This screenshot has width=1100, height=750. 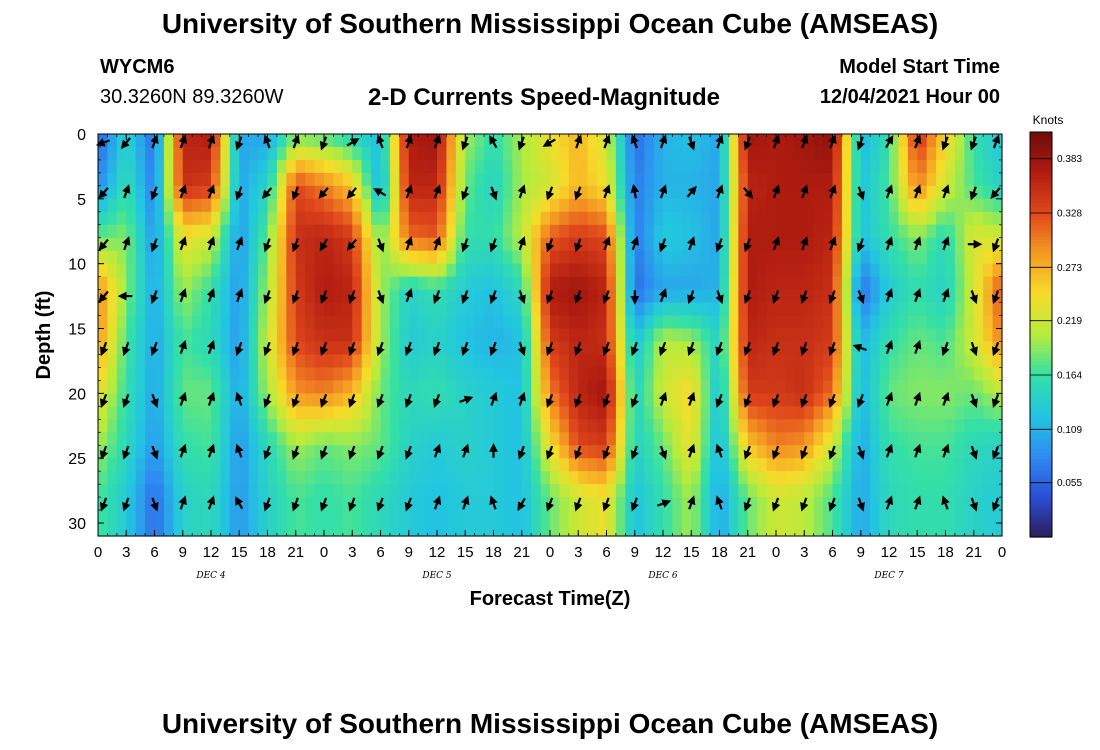 What do you see at coordinates (578, 552) in the screenshot?
I see `x-tick-label: 3` at bounding box center [578, 552].